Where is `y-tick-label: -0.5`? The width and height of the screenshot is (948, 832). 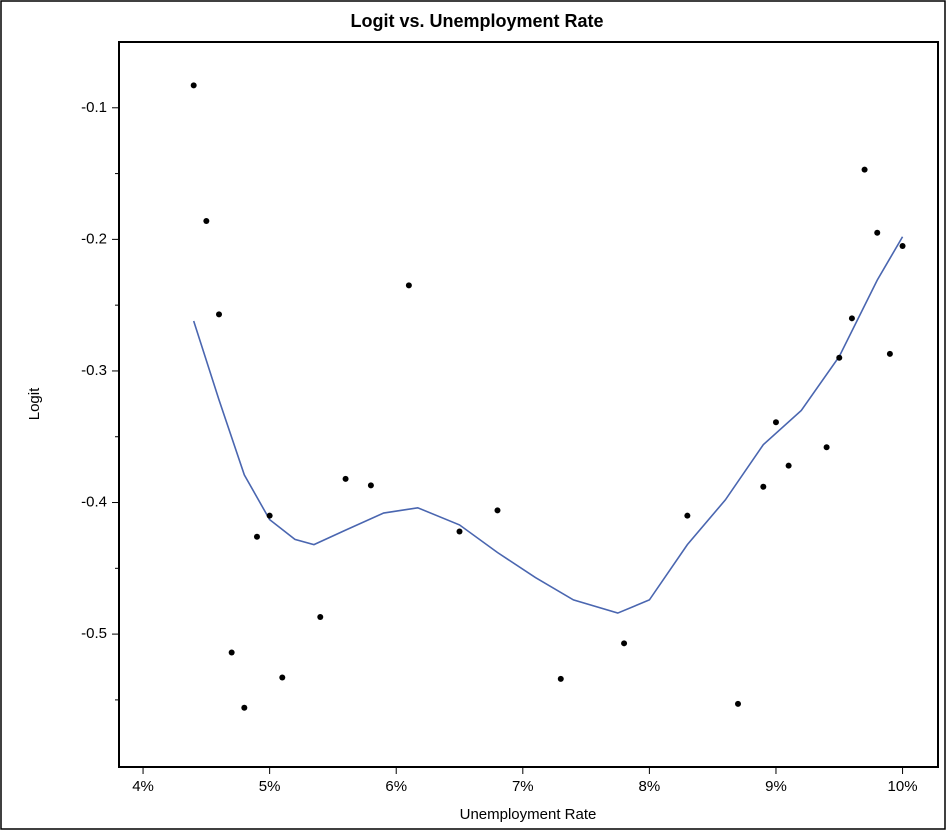
y-tick-label: -0.5 is located at coordinates (94, 633).